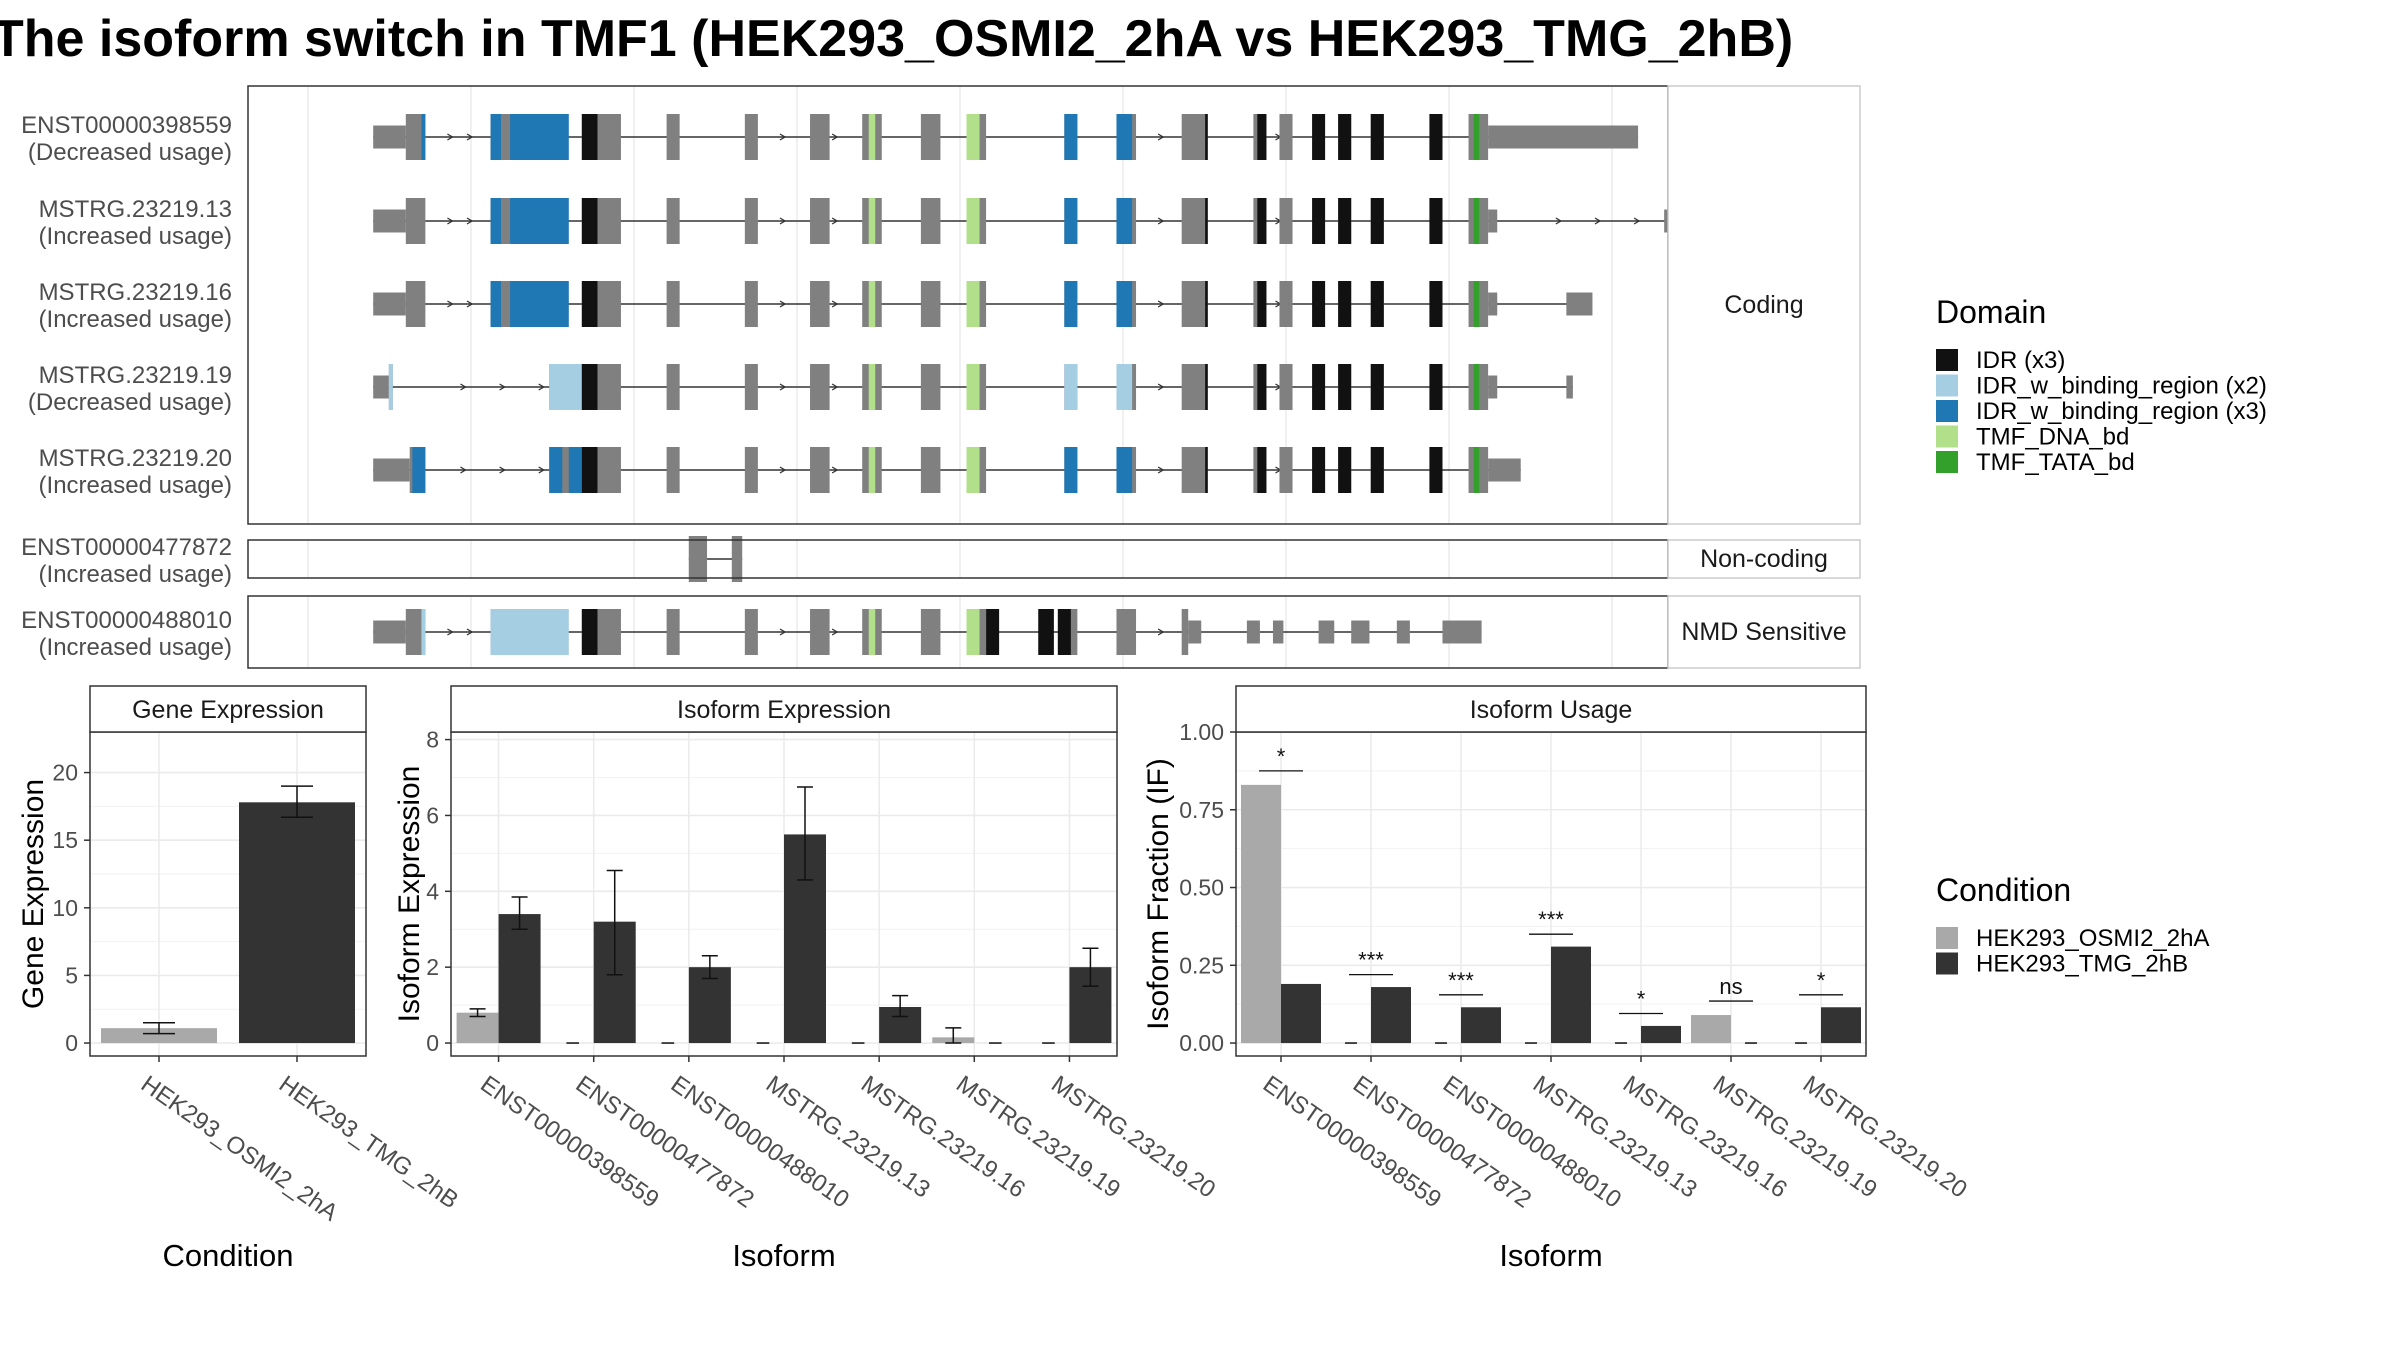  Describe the element at coordinates (1201, 888) in the screenshot. I see `y-tick-label: 0.50` at that location.